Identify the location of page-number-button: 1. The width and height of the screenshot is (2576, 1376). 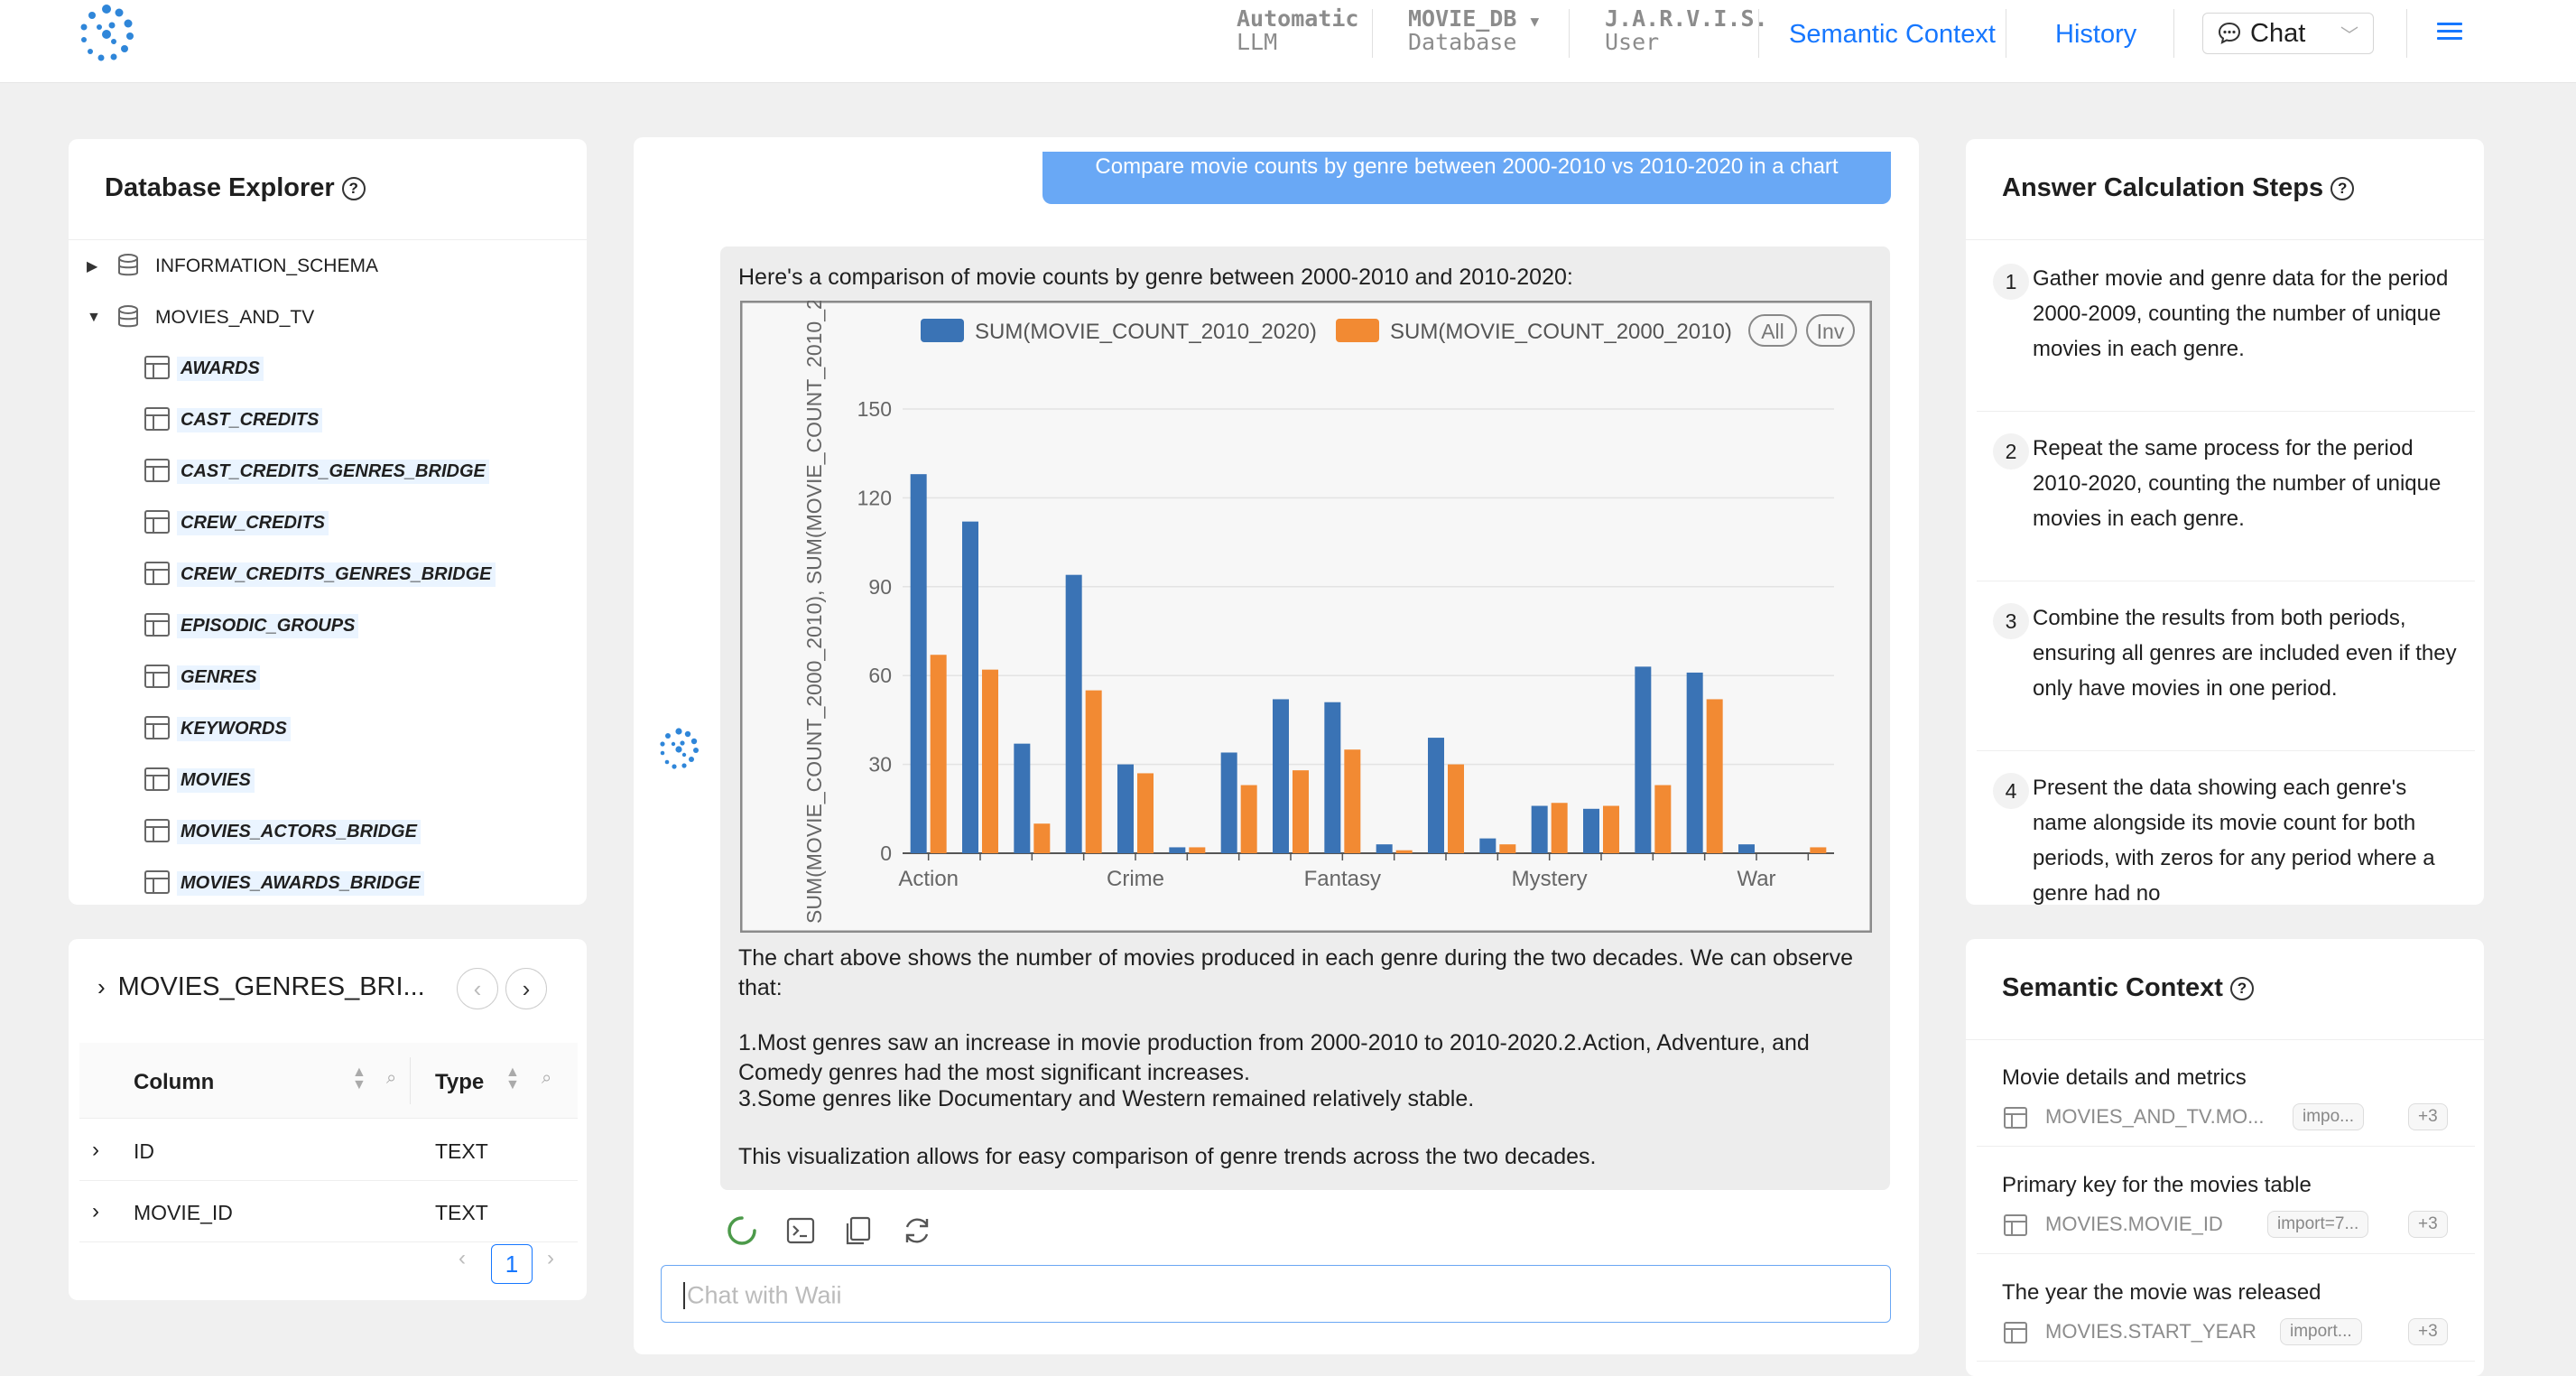
(512, 1264).